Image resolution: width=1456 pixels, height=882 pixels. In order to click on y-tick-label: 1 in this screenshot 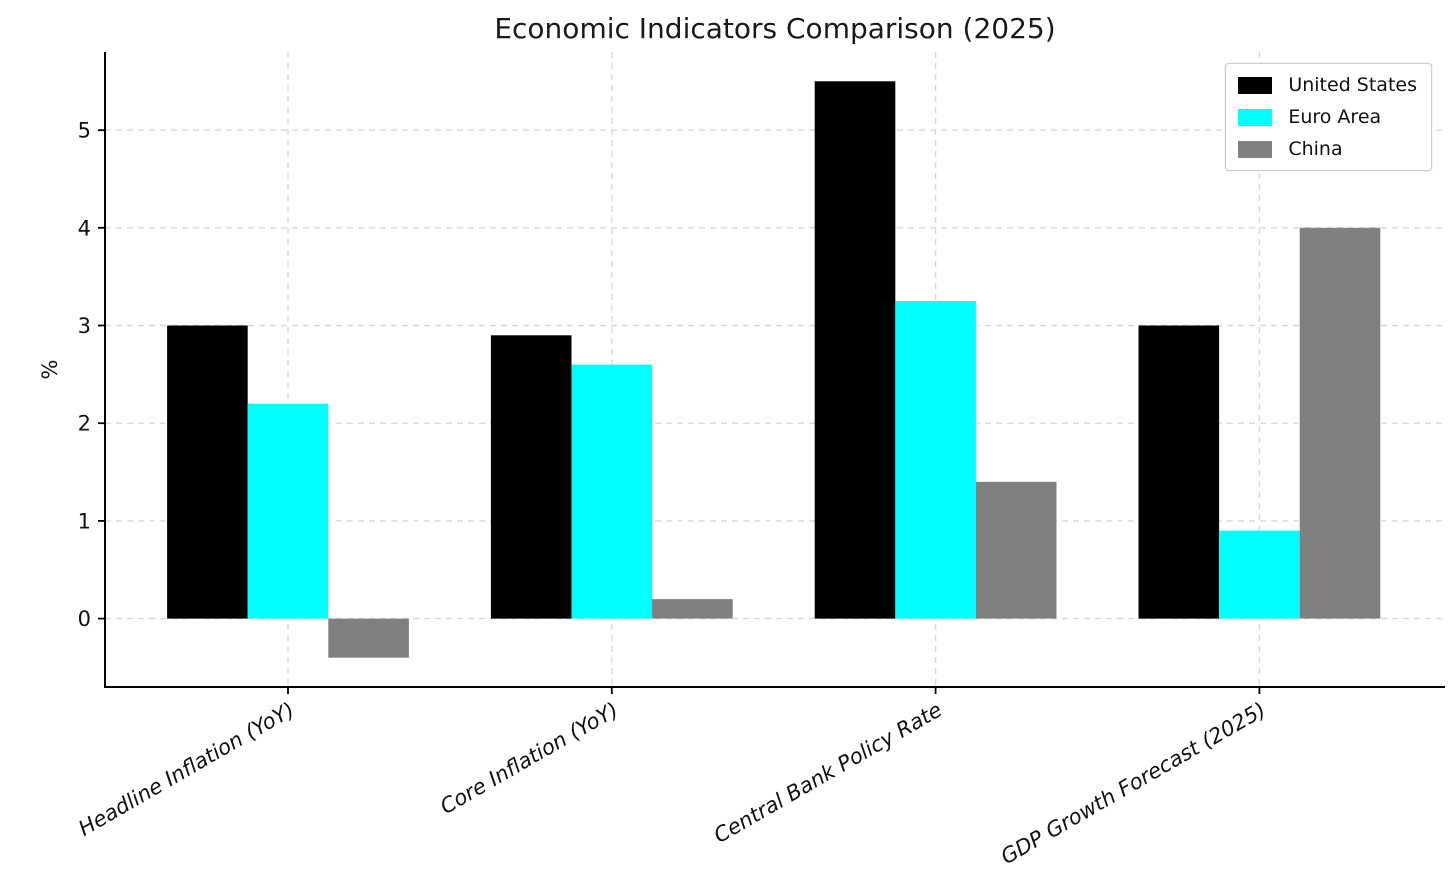, I will do `click(84, 521)`.